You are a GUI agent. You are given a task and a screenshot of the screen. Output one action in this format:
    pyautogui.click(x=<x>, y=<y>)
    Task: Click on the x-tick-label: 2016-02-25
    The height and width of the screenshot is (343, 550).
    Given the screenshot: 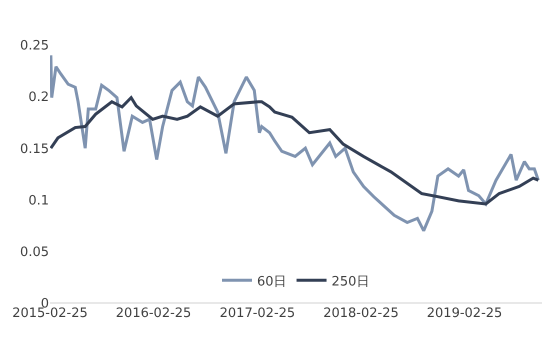 What is the action you would take?
    pyautogui.click(x=154, y=313)
    